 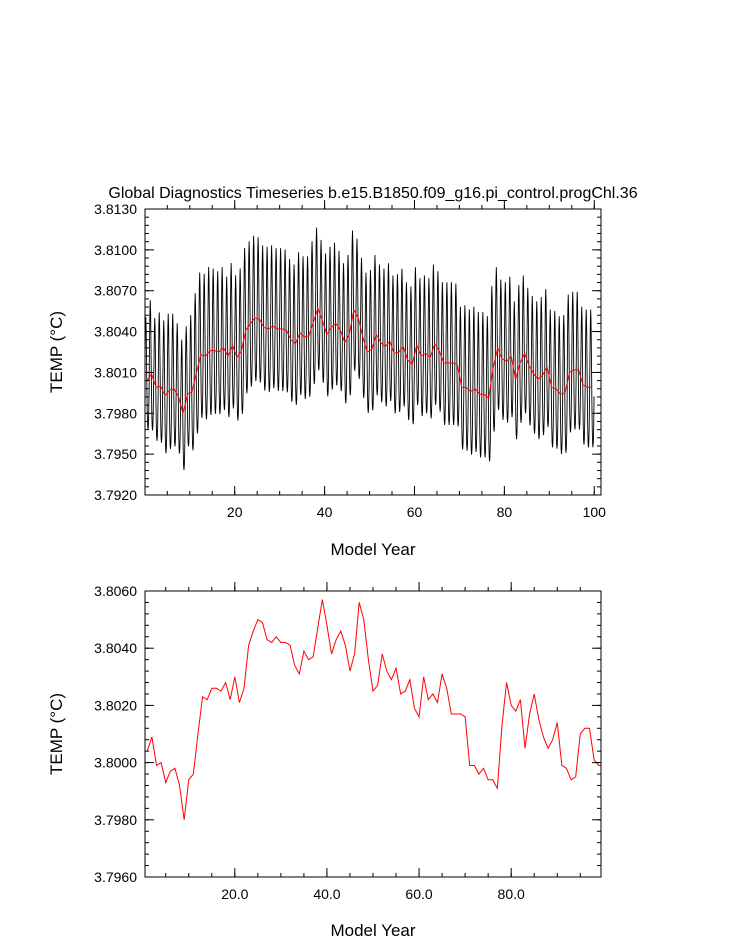 I want to click on top-y-axis-label: TEMP (°C), so click(x=56, y=352).